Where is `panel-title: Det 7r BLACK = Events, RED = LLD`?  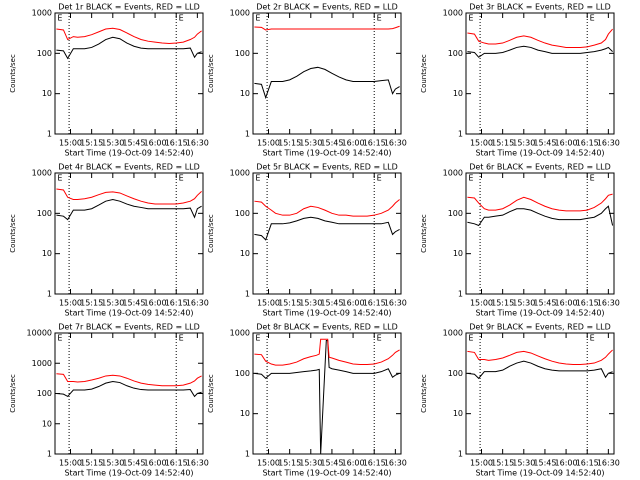 panel-title: Det 7r BLACK = Events, RED = LLD is located at coordinates (129, 327).